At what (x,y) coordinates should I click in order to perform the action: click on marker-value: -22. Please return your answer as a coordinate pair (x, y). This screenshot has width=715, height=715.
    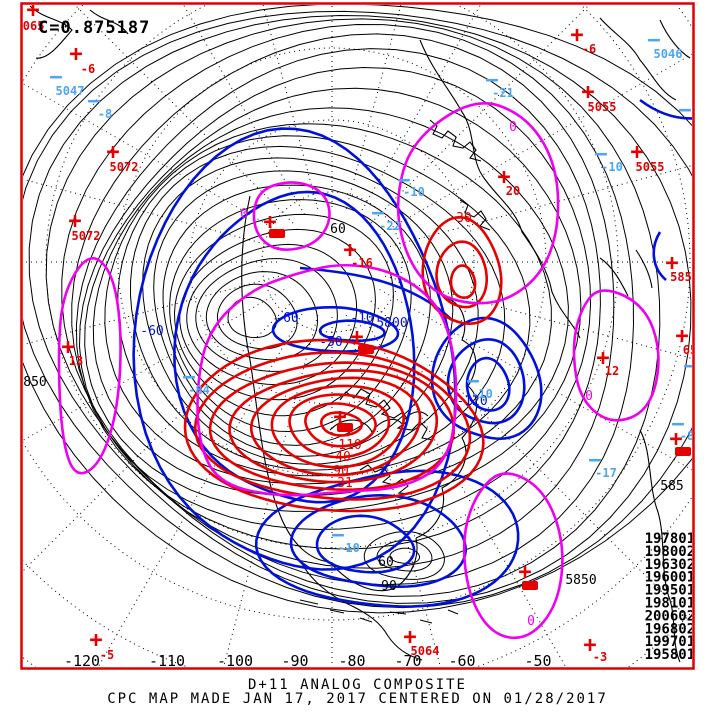
    Looking at the image, I should click on (390, 226).